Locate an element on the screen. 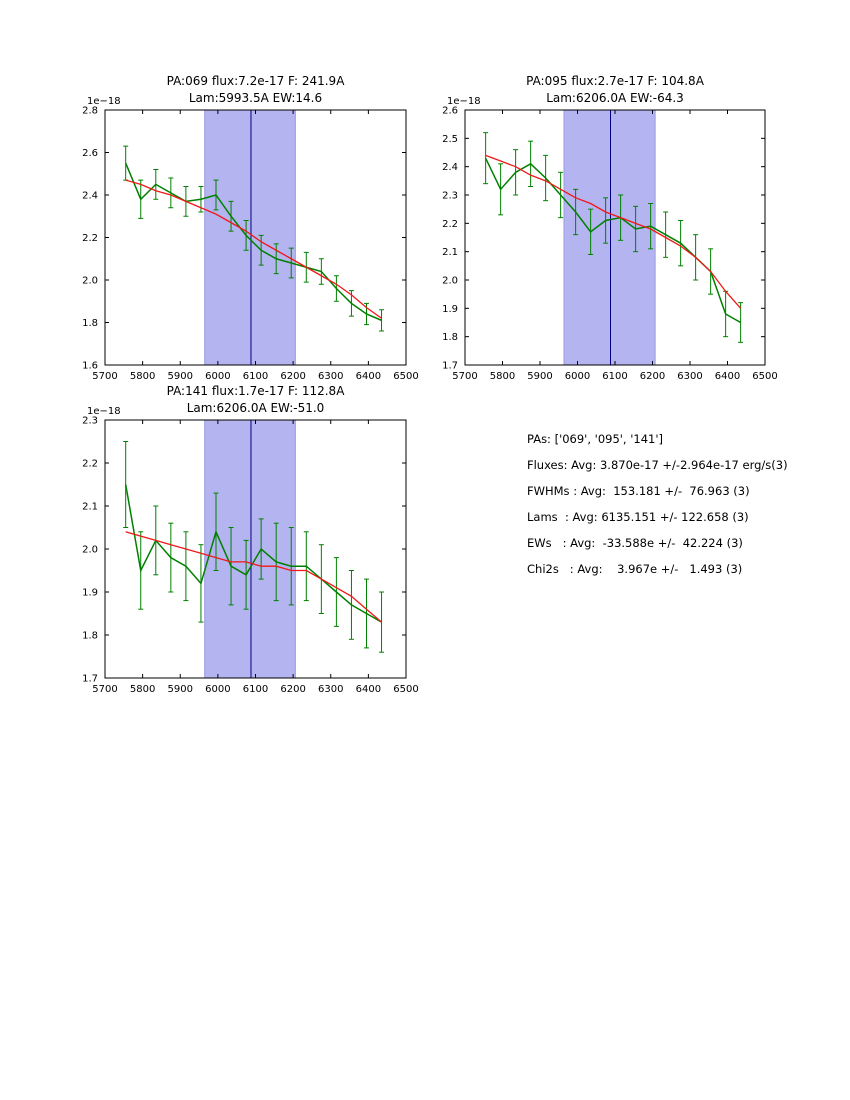  stats-line-lams: Lams : Avg: 6135.151 +/- 122.658 (3) is located at coordinates (638, 517).